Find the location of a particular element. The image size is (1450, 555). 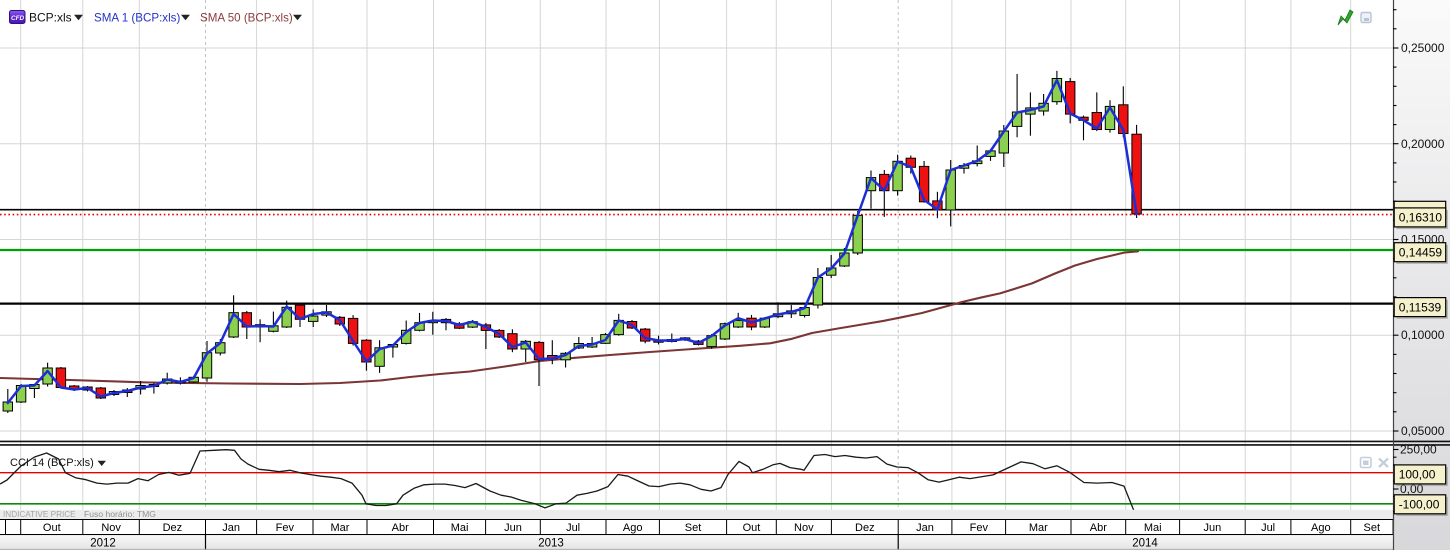

svg-text: CFD is located at coordinates (18, 18).